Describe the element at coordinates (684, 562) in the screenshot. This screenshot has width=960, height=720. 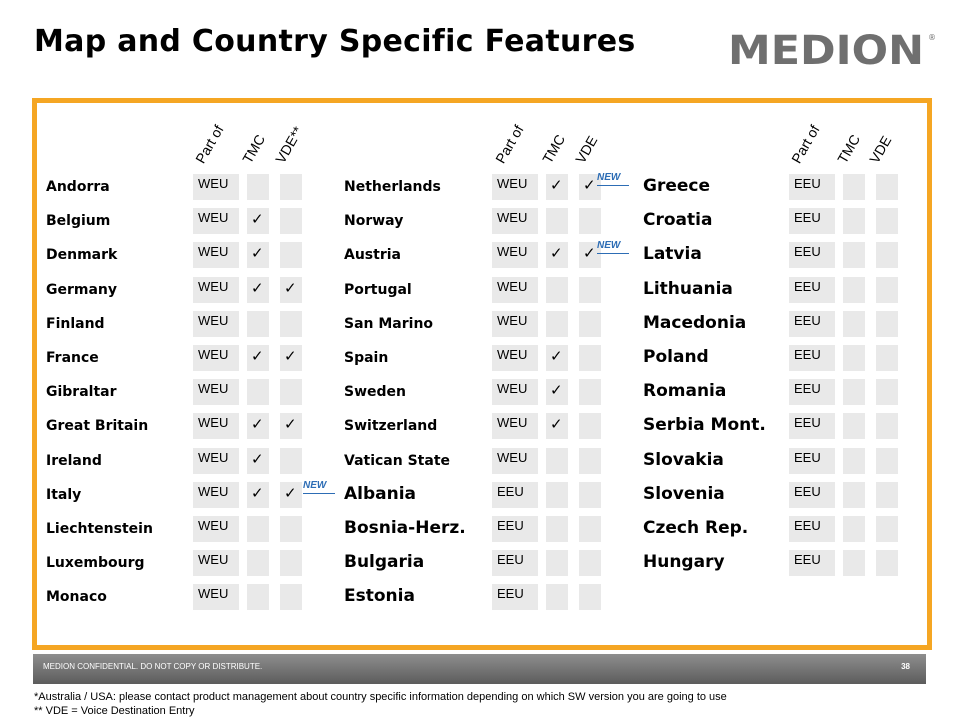
I see `country-name: Hungary` at that location.